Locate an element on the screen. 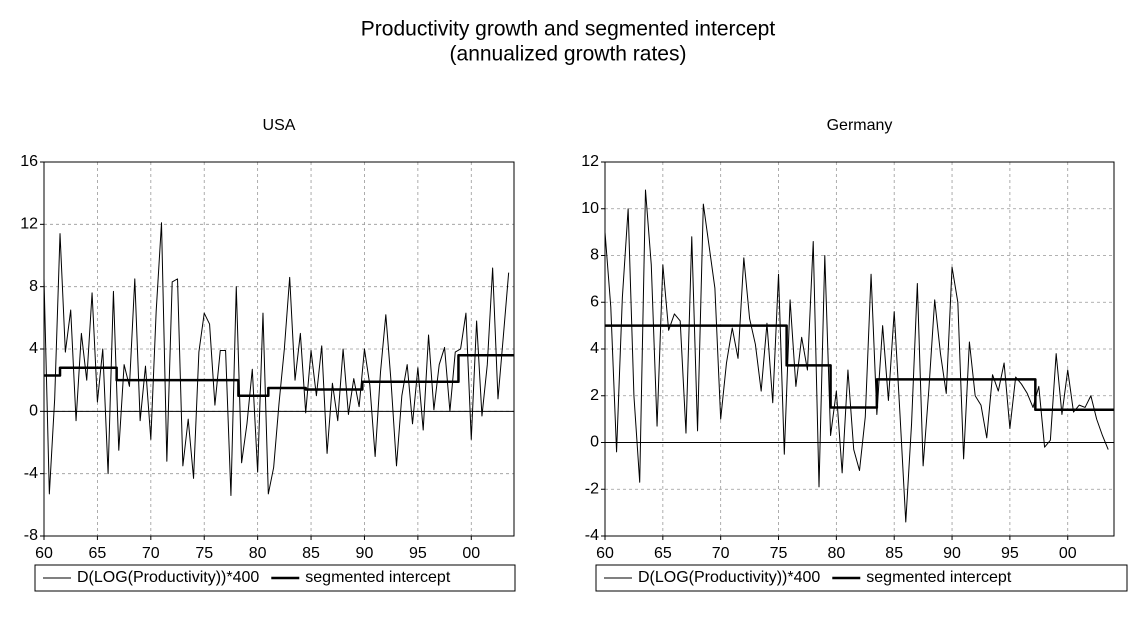 The image size is (1136, 618). figure-subtitle: (annualized growth rates) is located at coordinates (568, 54).